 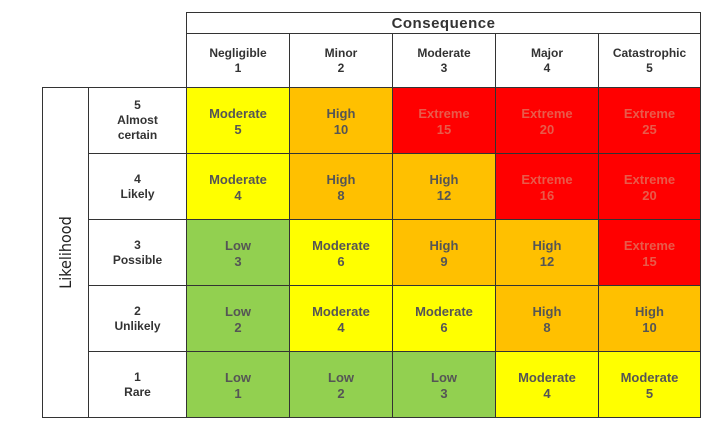 I want to click on row-header: 4 Likely, so click(x=137, y=186).